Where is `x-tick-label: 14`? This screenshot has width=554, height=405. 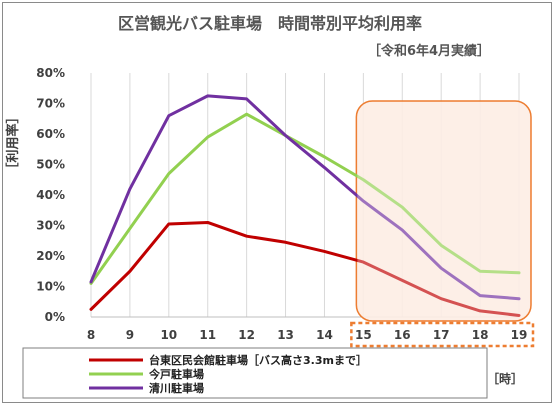
x-tick-label: 14 is located at coordinates (324, 335).